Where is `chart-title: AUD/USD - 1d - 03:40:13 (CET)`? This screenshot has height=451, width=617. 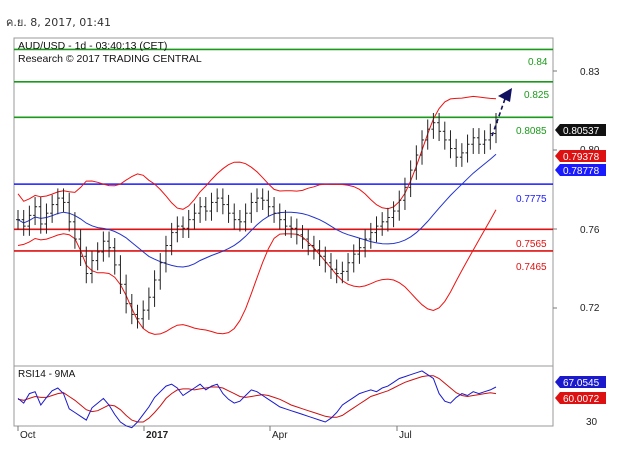
chart-title: AUD/USD - 1d - 03:40:13 (CET) is located at coordinates (92, 46).